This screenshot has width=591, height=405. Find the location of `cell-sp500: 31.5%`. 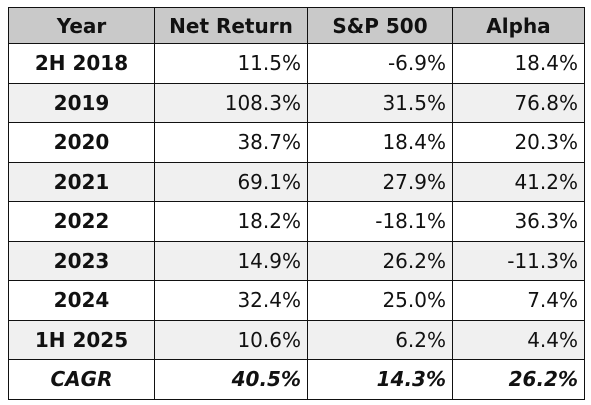

cell-sp500: 31.5% is located at coordinates (380, 102).